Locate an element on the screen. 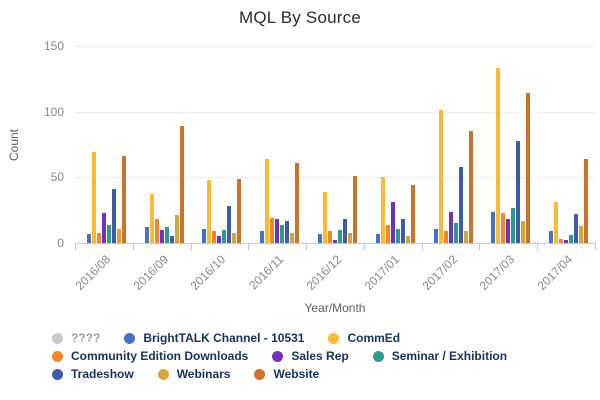  x-category-label-2016-11: 2016/11 is located at coordinates (266, 272).